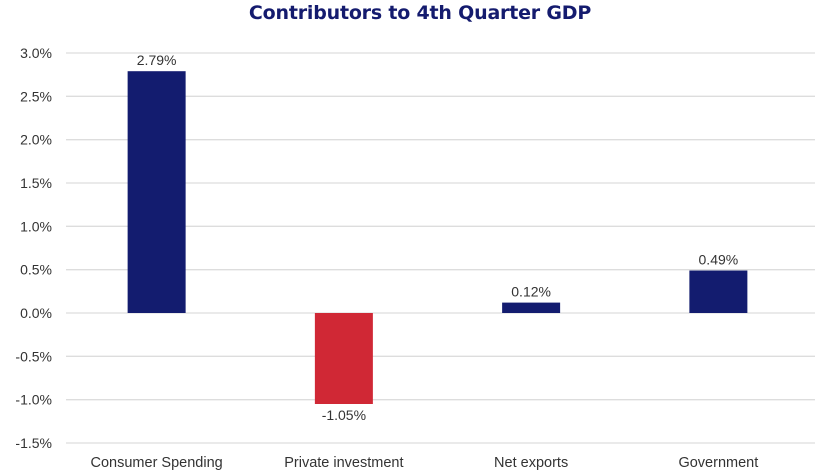 The height and width of the screenshot is (472, 840). I want to click on x-tick-label: Government, so click(718, 463).